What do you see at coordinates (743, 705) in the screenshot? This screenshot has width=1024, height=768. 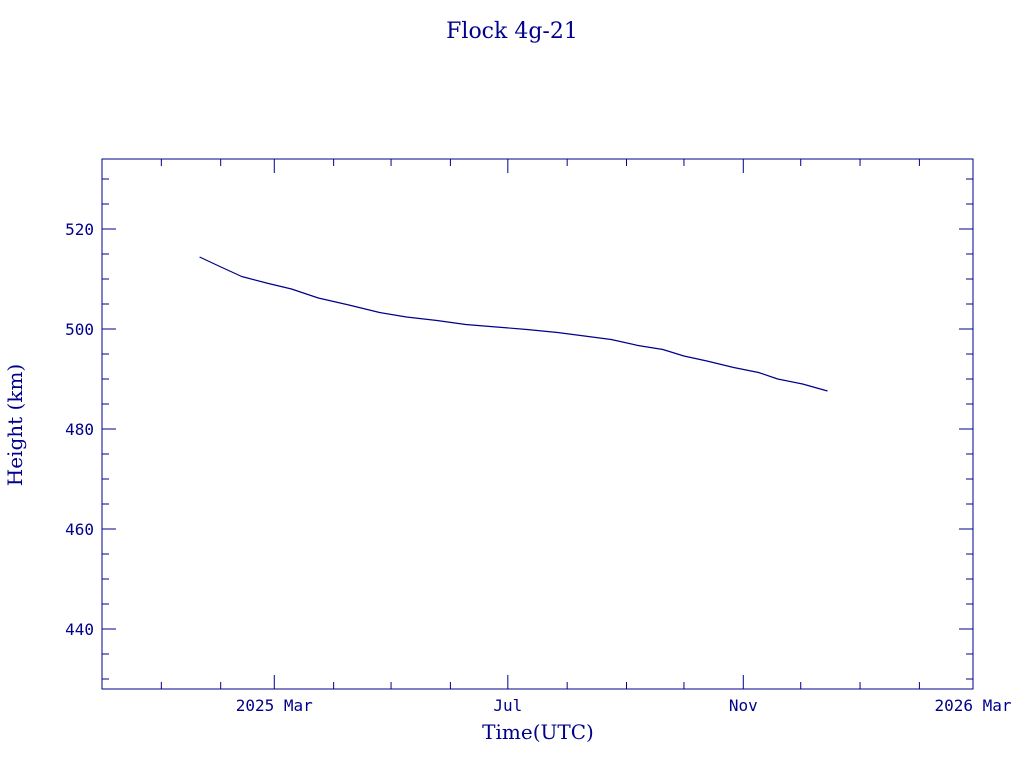 I see `x-tick-label: Nov` at bounding box center [743, 705].